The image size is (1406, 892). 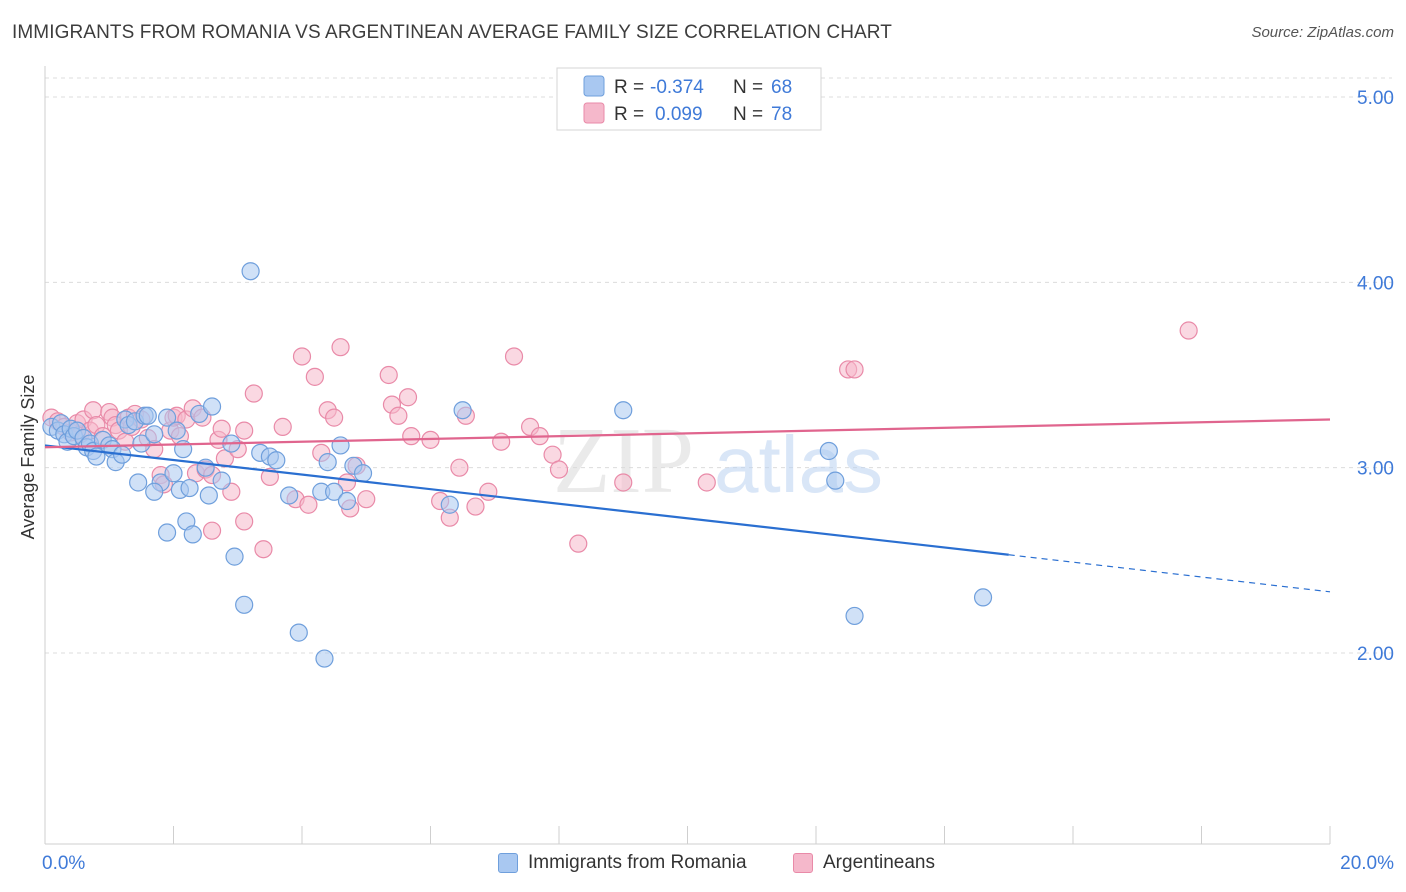 I want to click on legend-swatch-argentineans, so click(x=803, y=863).